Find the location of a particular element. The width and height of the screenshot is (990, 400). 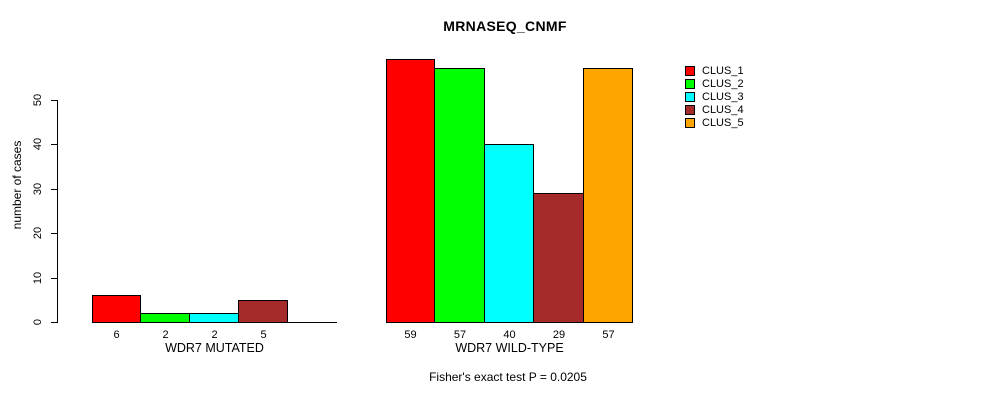

chart-title: MRNASEQ_CNMF is located at coordinates (505, 26).